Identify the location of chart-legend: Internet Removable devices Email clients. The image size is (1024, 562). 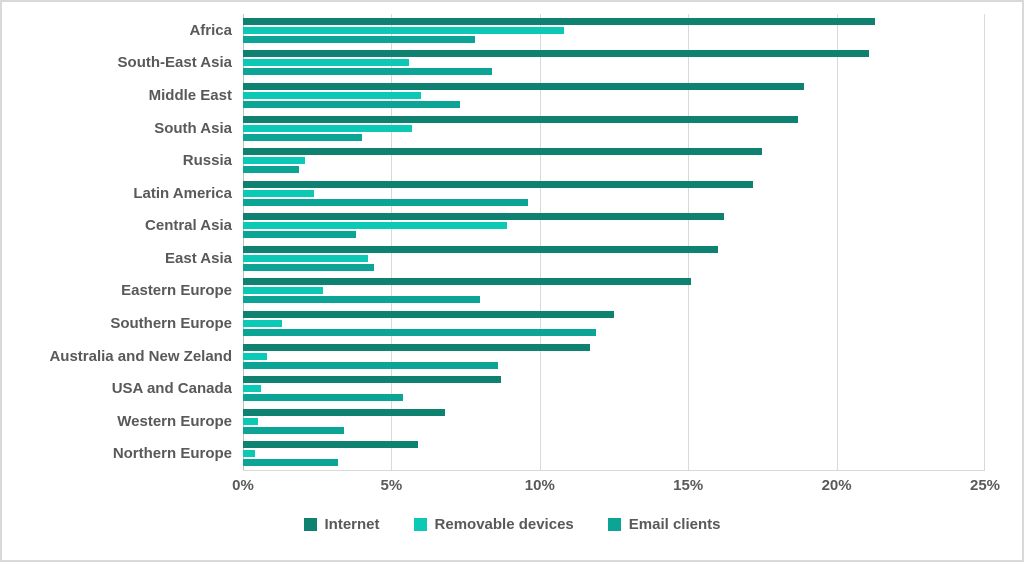
(512, 524).